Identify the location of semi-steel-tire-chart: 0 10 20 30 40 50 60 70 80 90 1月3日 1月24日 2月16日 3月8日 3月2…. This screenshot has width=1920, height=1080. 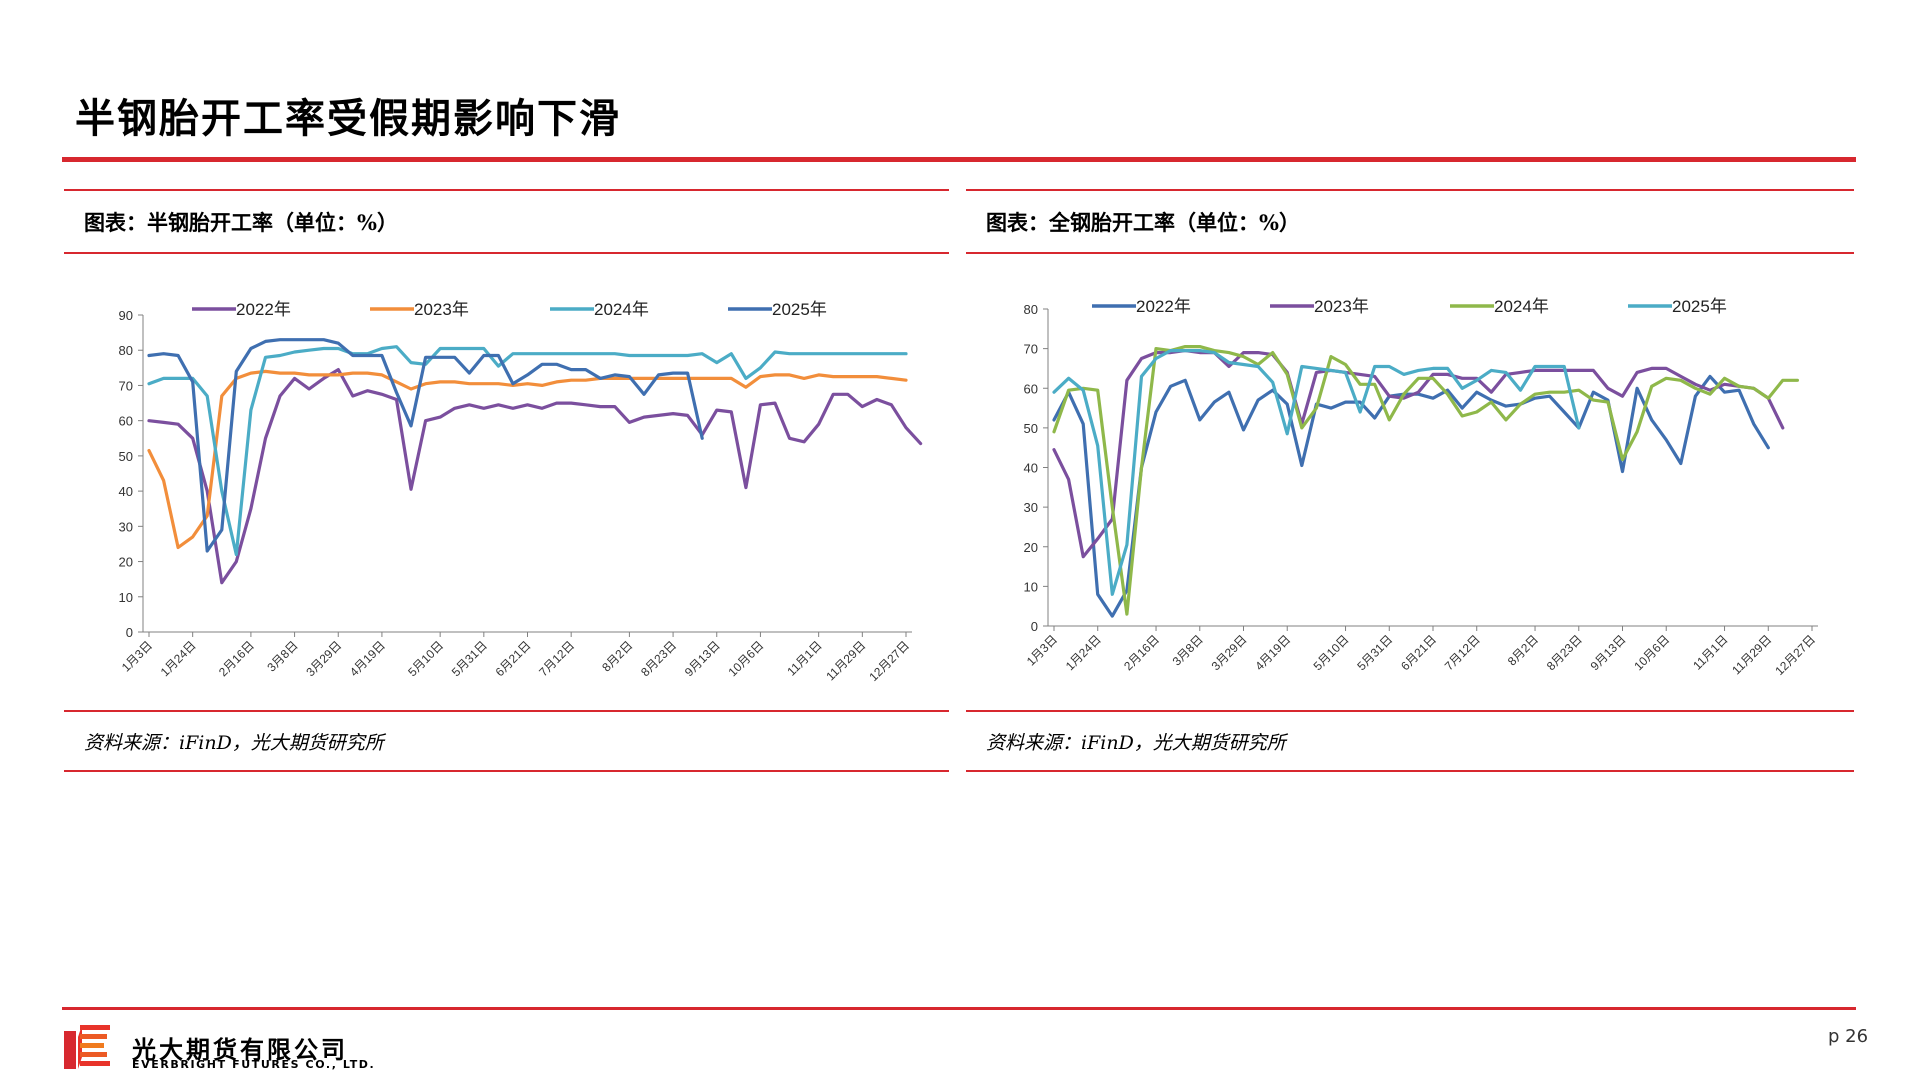
(521, 492).